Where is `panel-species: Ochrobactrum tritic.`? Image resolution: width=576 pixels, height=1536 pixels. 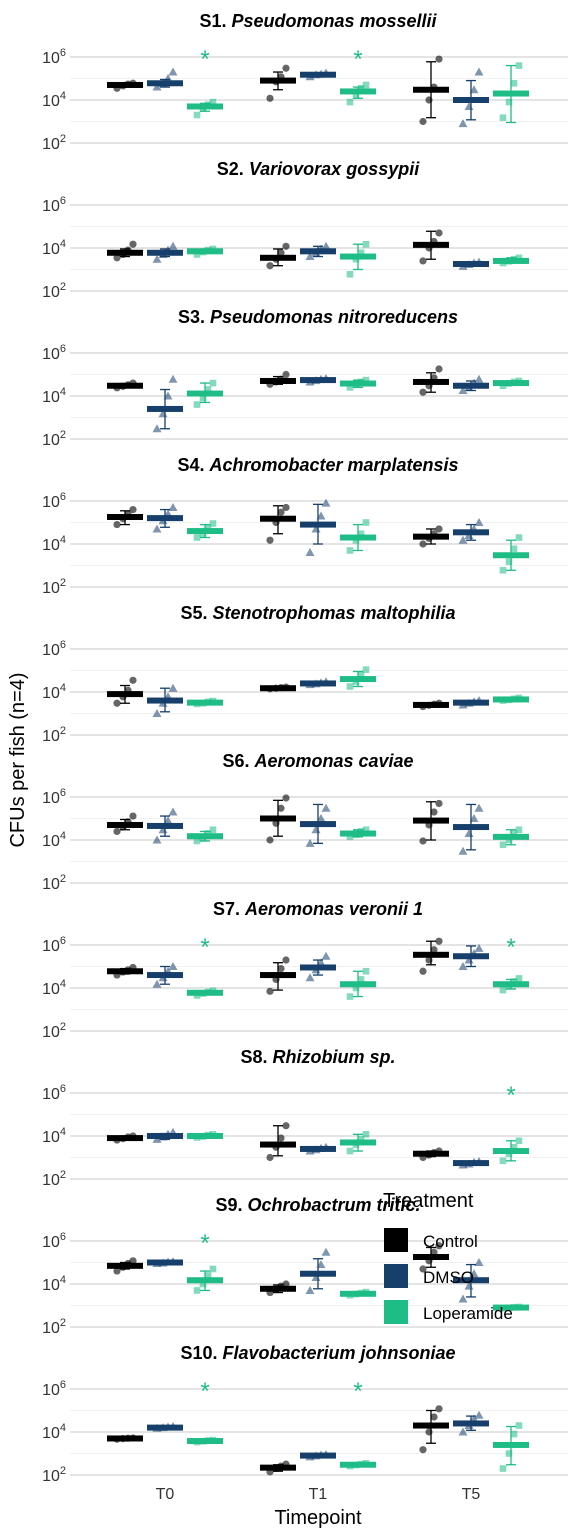 panel-species: Ochrobactrum tritic. is located at coordinates (334, 1205).